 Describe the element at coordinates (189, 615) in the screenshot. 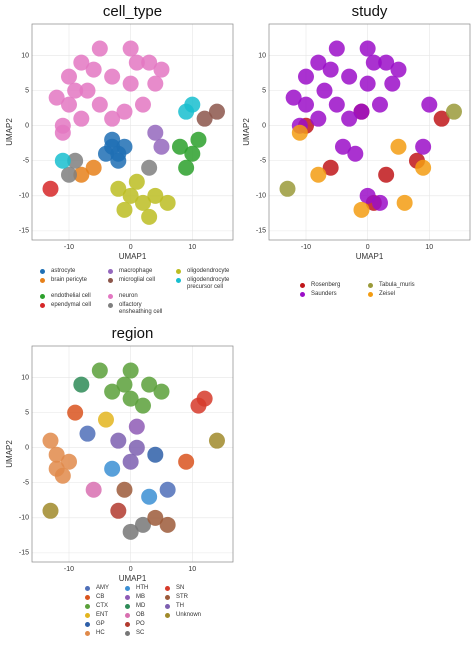

I see `legend-label: Unknown` at that location.